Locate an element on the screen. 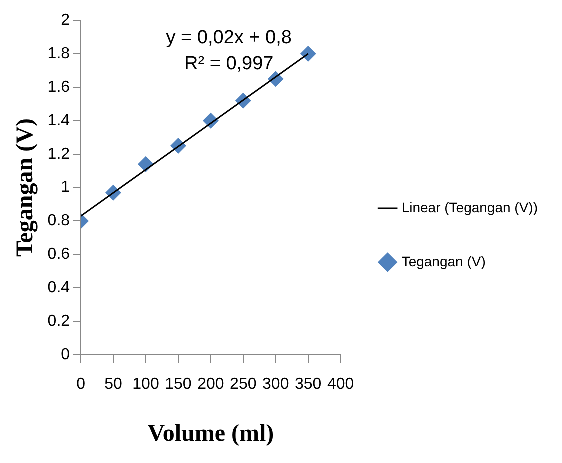 Image resolution: width=562 pixels, height=463 pixels. point is located at coordinates (308, 54).